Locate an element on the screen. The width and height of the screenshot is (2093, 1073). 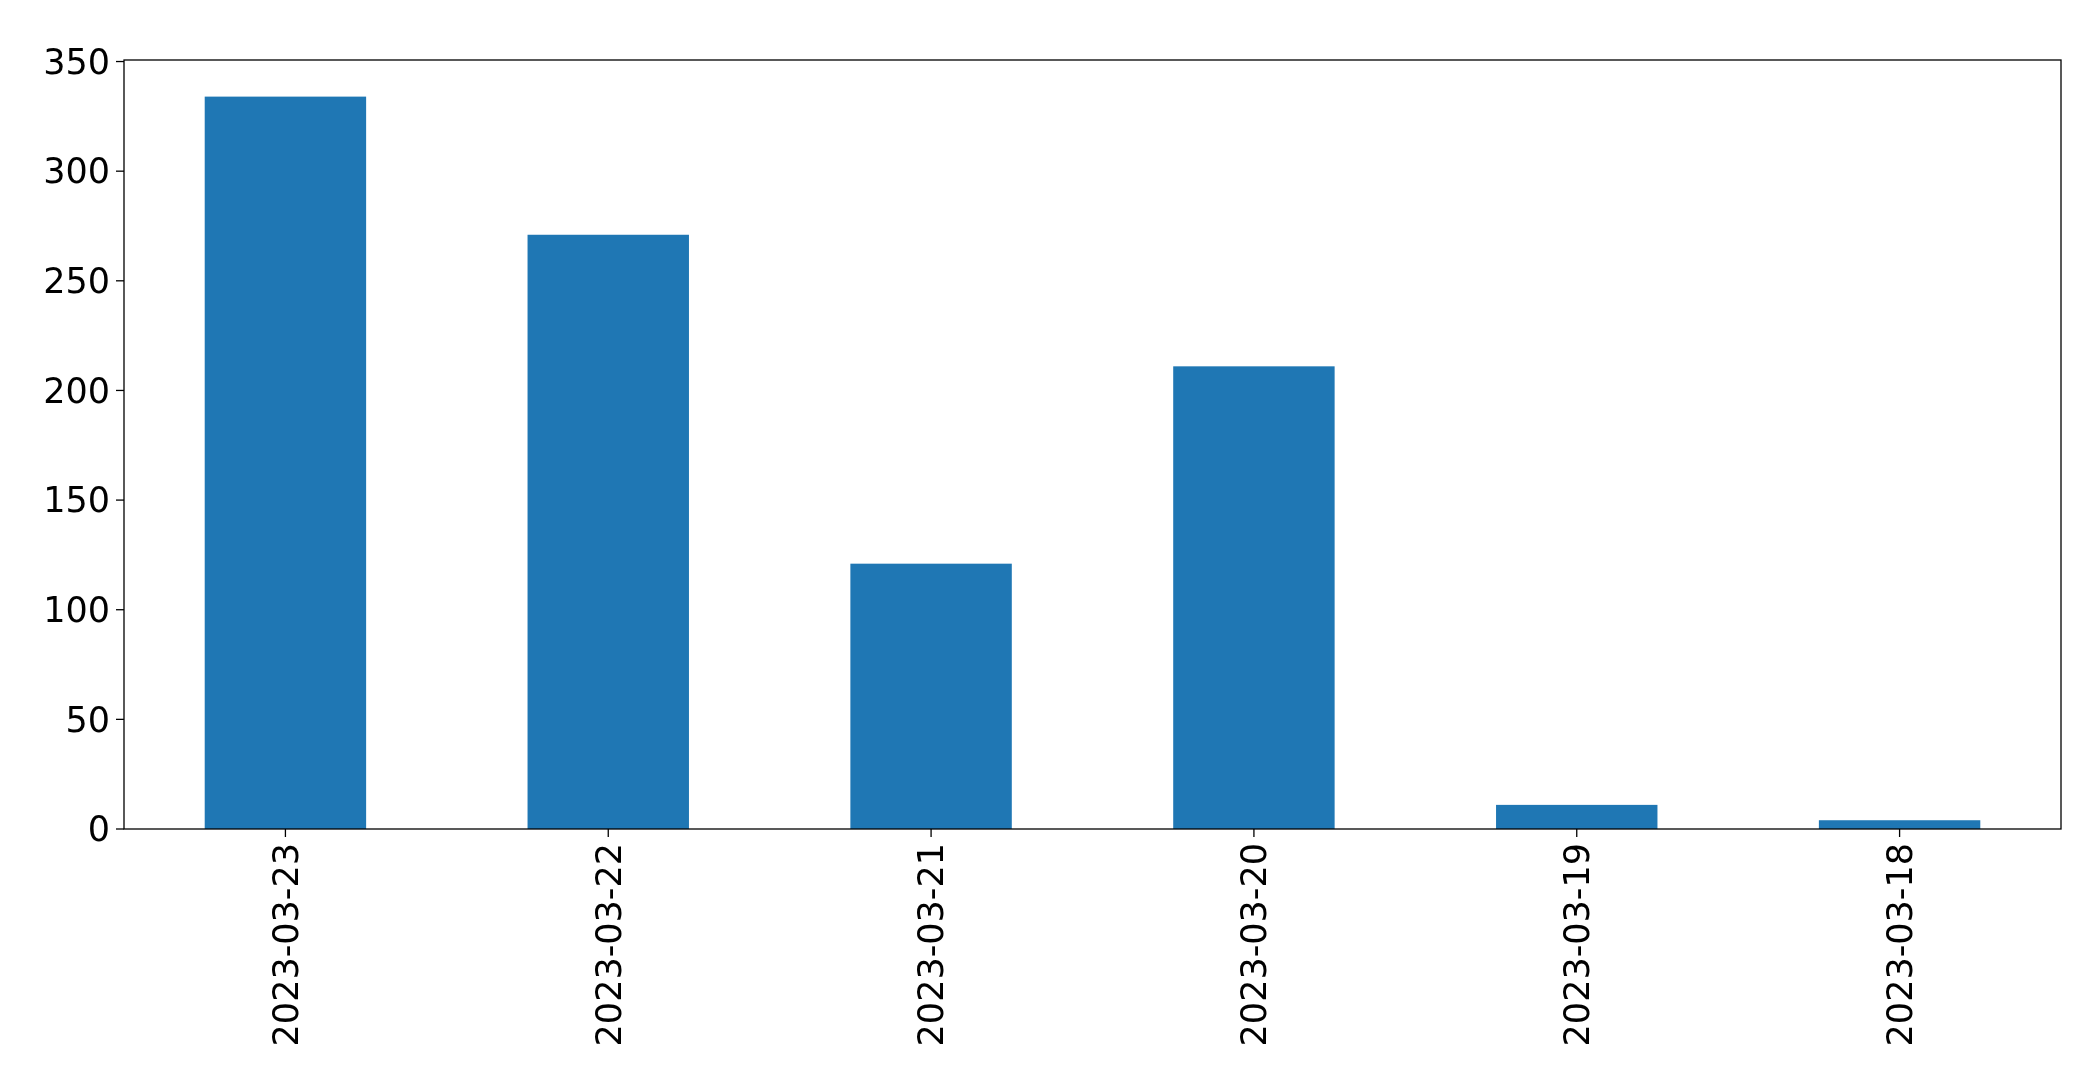
y-tick-label: 350 is located at coordinates (76, 61).